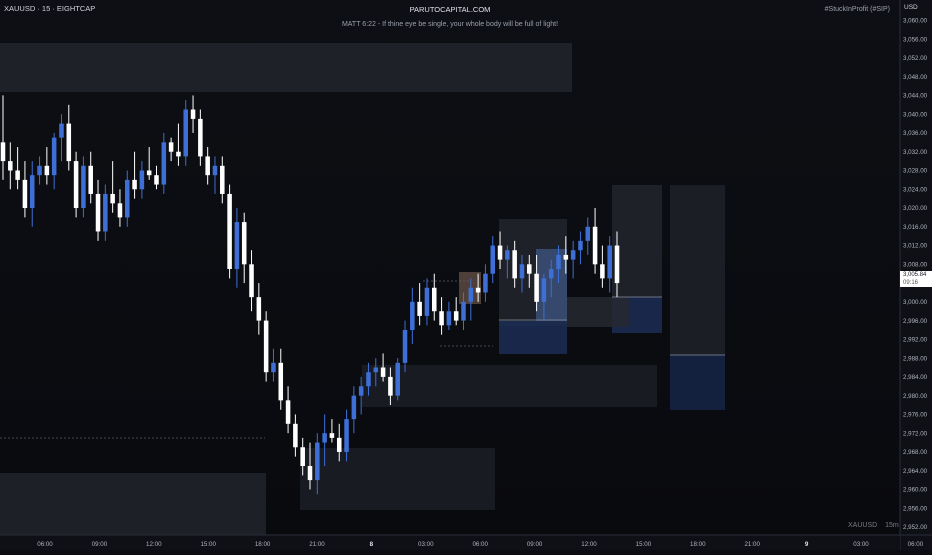 The height and width of the screenshot is (555, 932). What do you see at coordinates (915, 96) in the screenshot?
I see `price-tick-label: 3,044.00` at bounding box center [915, 96].